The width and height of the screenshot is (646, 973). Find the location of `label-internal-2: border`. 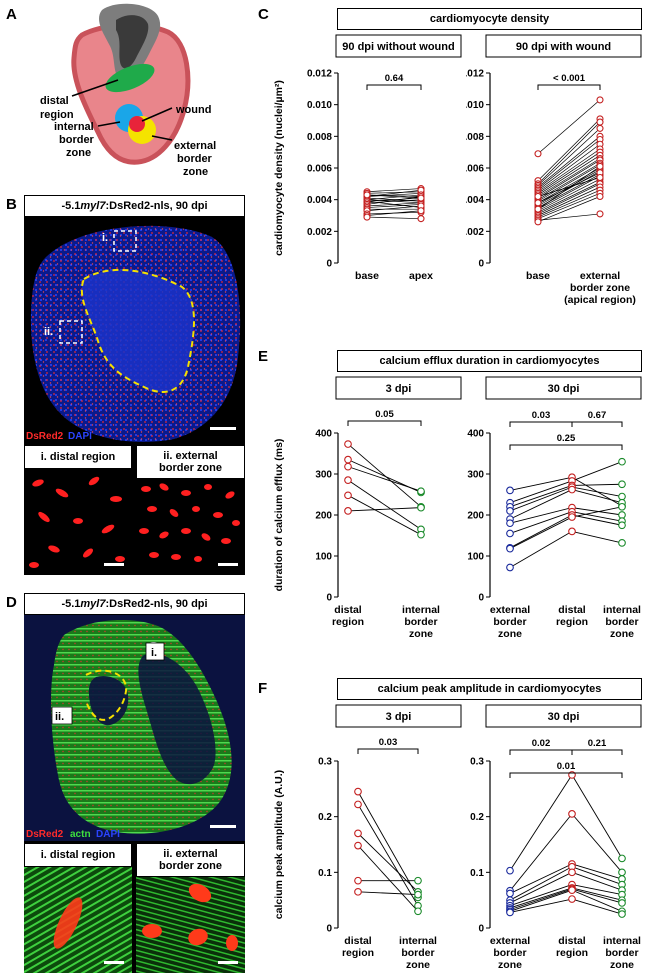

label-internal-2: border is located at coordinates (77, 140).